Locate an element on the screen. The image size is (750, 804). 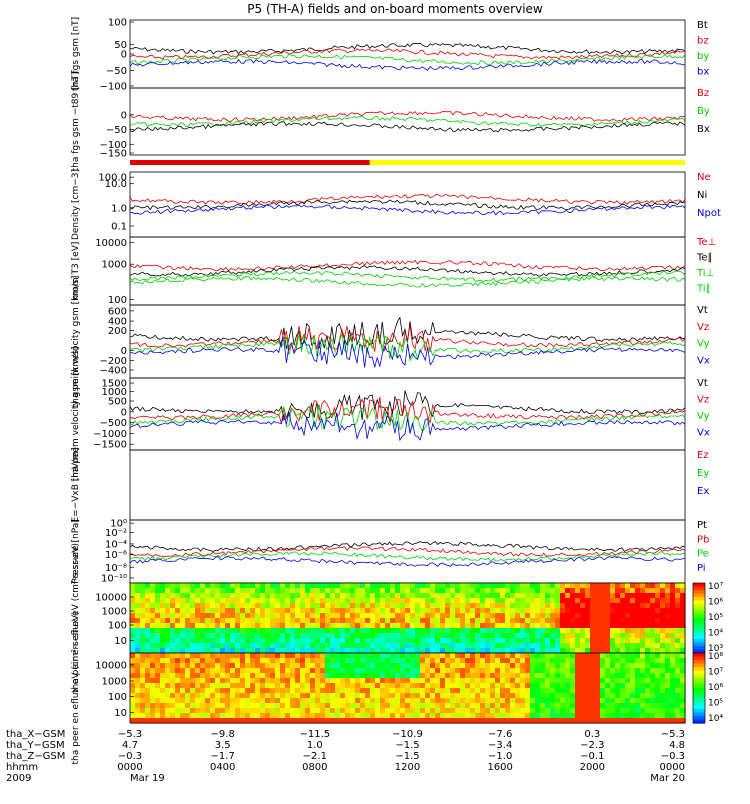
legend-entry: Vz is located at coordinates (703, 400).